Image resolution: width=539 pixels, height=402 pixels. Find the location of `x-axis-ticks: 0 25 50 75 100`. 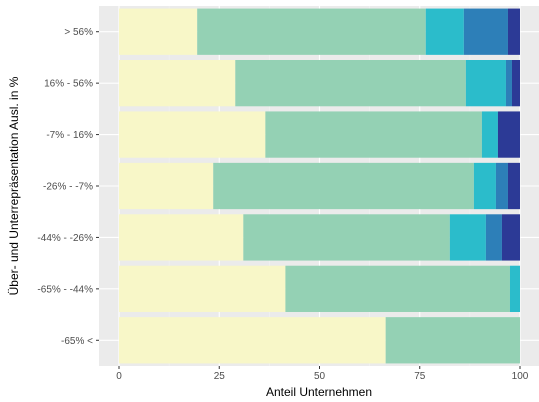

x-axis-ticks: 0 25 50 75 100 is located at coordinates (322, 374).